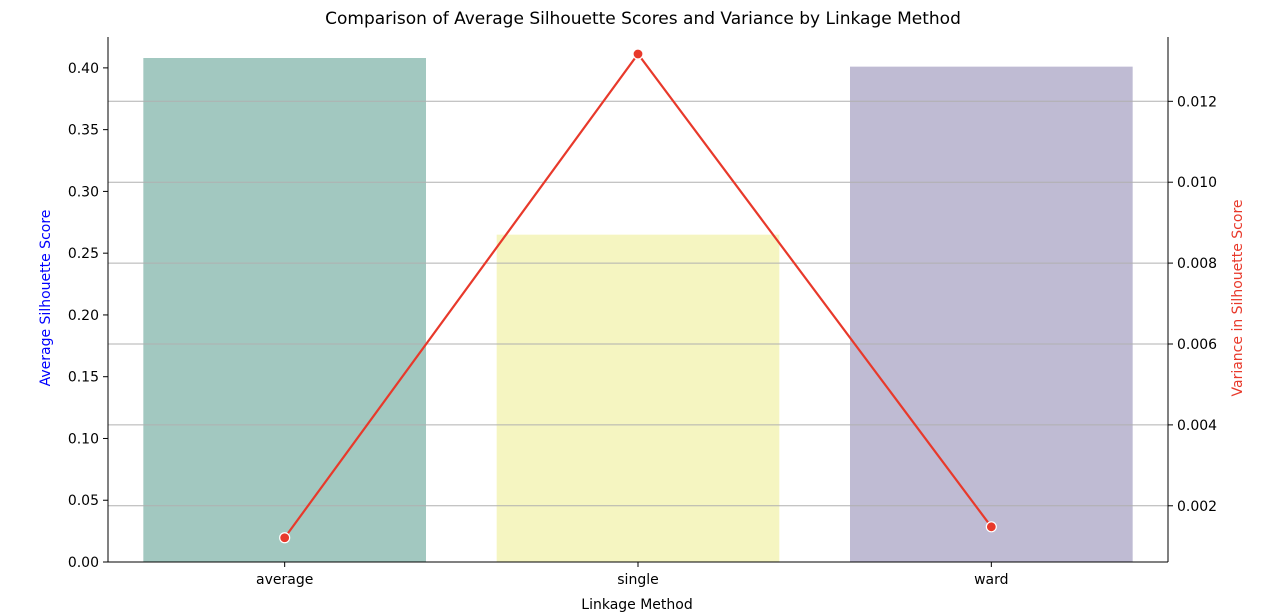  I want to click on y-tick-label: 0.05, so click(83, 501).